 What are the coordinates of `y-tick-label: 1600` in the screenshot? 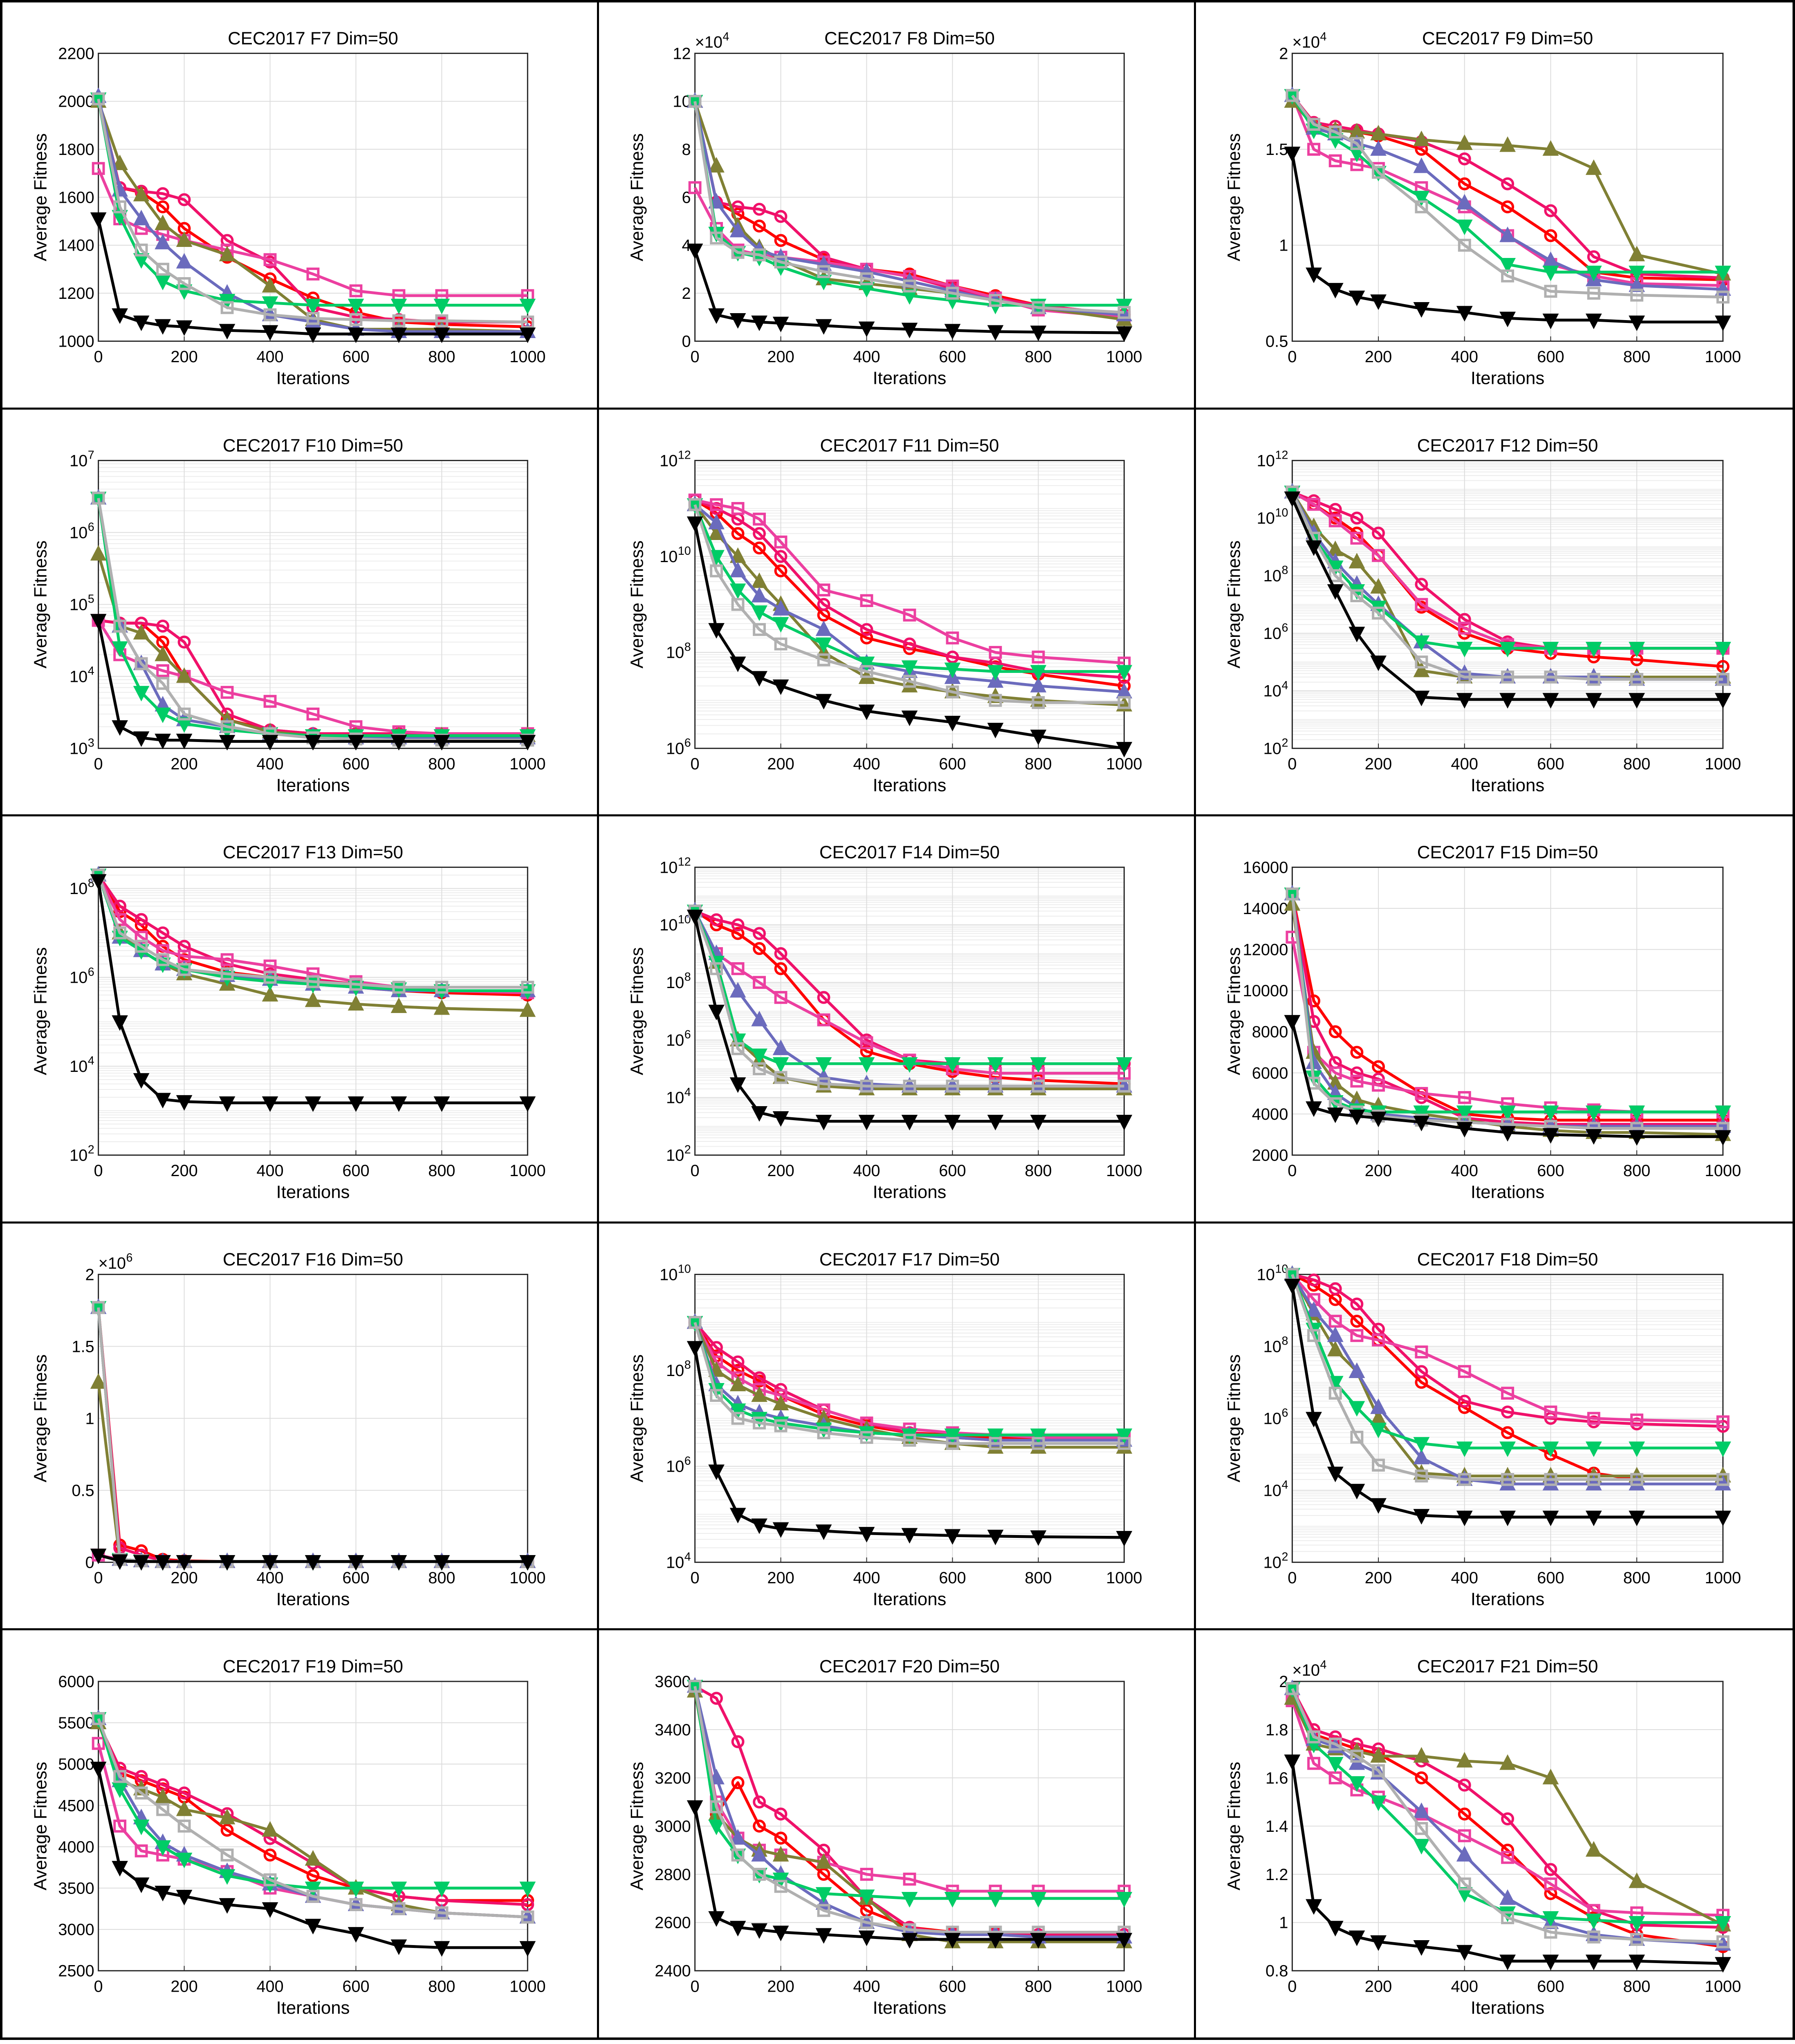 It's located at (76, 197).